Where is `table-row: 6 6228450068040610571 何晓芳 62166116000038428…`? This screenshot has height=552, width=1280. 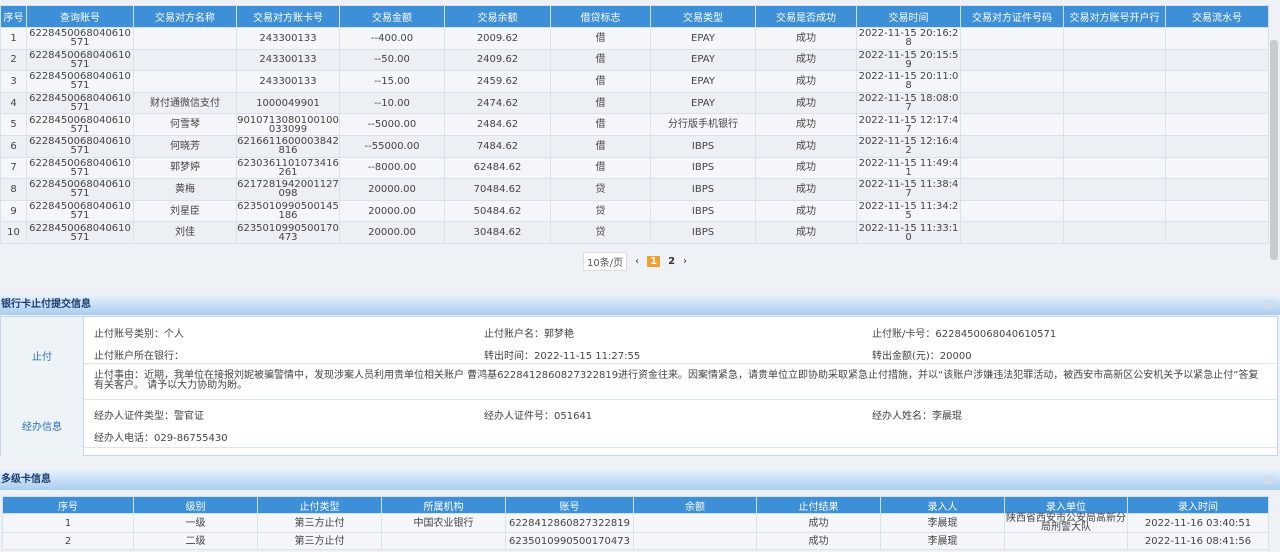 table-row: 6 6228450068040610571 何晓芳 62166116000038428… is located at coordinates (634, 146).